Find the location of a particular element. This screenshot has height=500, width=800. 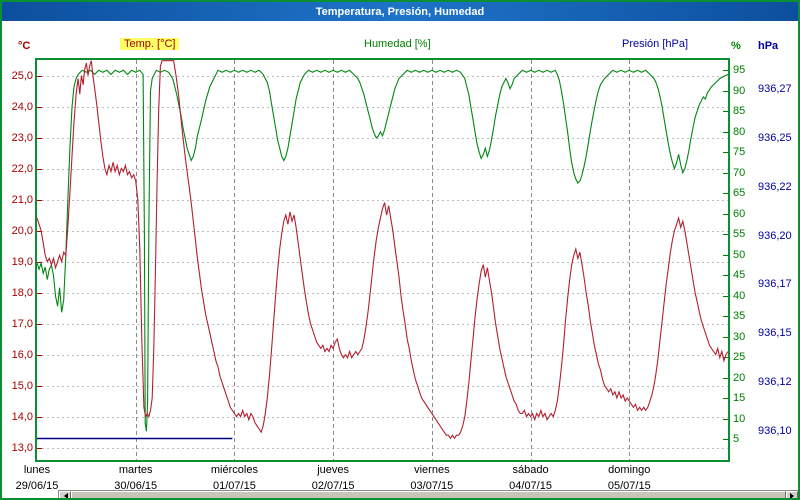

day-name-label: viernes is located at coordinates (432, 470).